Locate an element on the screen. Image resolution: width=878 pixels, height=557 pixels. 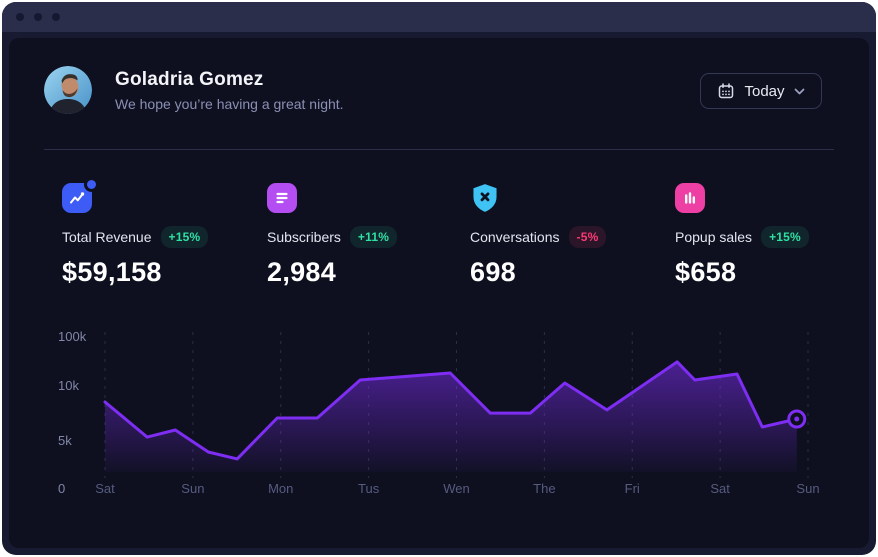
stat-value: $59,158 is located at coordinates (112, 272).